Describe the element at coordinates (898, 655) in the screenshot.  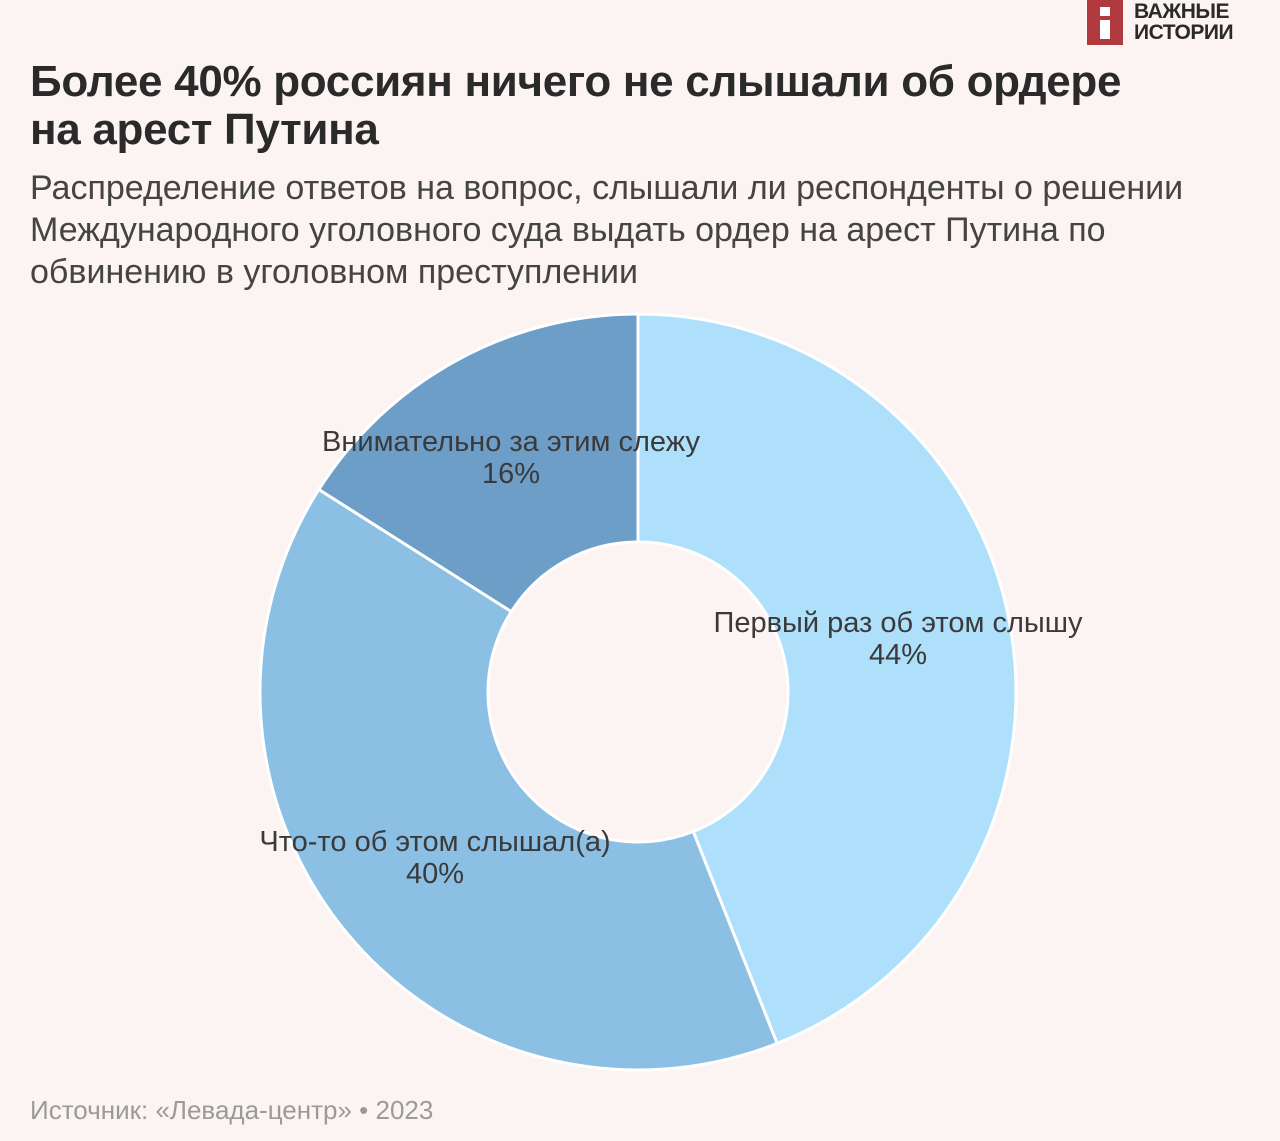
I see `slice-value-1: 44%` at that location.